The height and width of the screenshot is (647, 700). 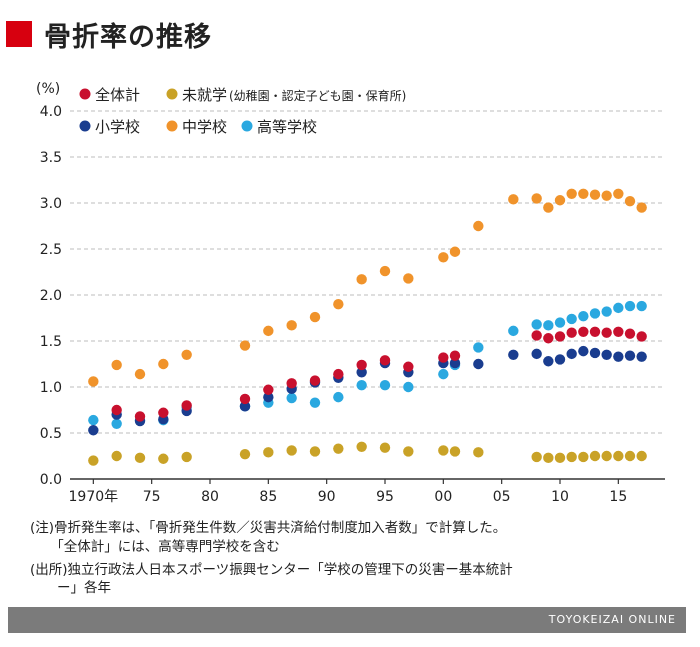 I want to click on legend-label: 全体計, so click(x=117, y=95).